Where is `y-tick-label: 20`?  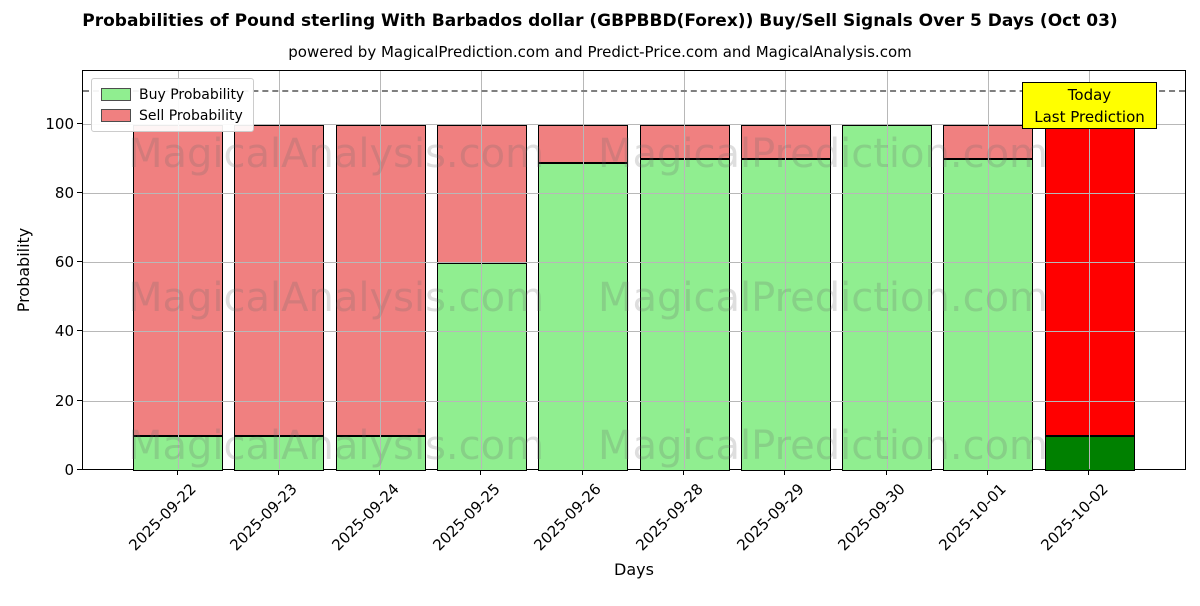 y-tick-label: 20 is located at coordinates (64, 400).